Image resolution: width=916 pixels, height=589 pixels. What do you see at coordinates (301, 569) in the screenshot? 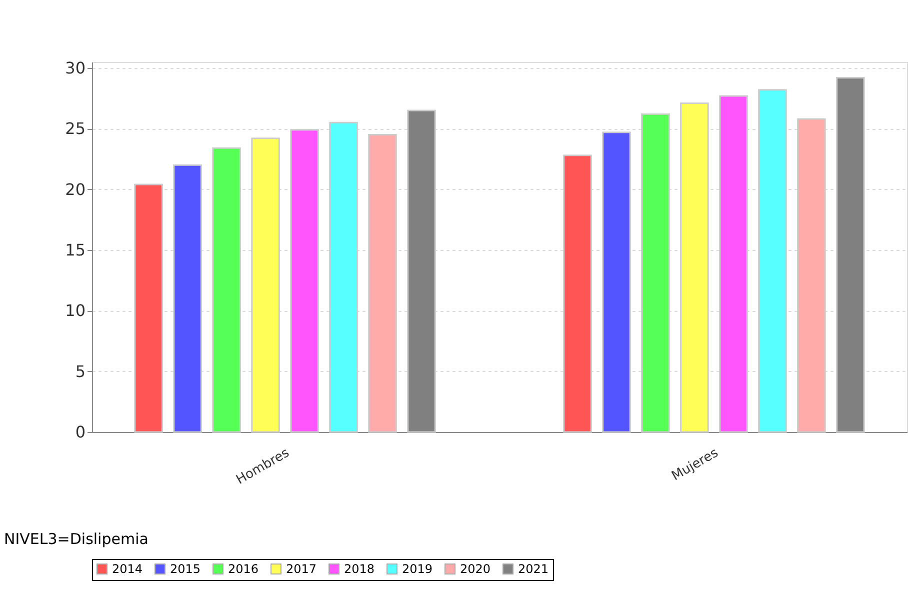
I see `legend-label: 2017` at bounding box center [301, 569].